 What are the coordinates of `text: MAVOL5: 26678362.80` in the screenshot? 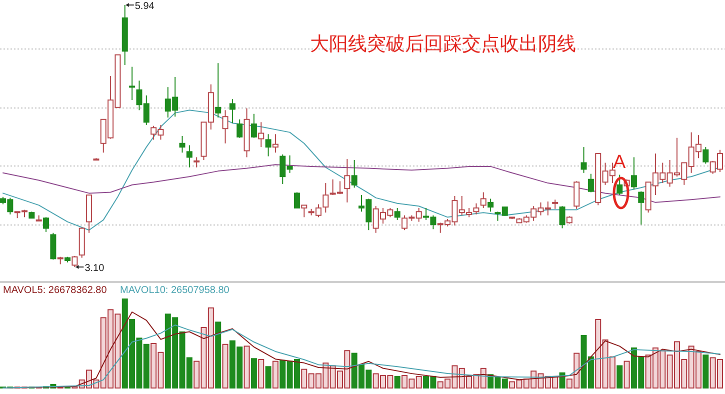 It's located at (55, 290).